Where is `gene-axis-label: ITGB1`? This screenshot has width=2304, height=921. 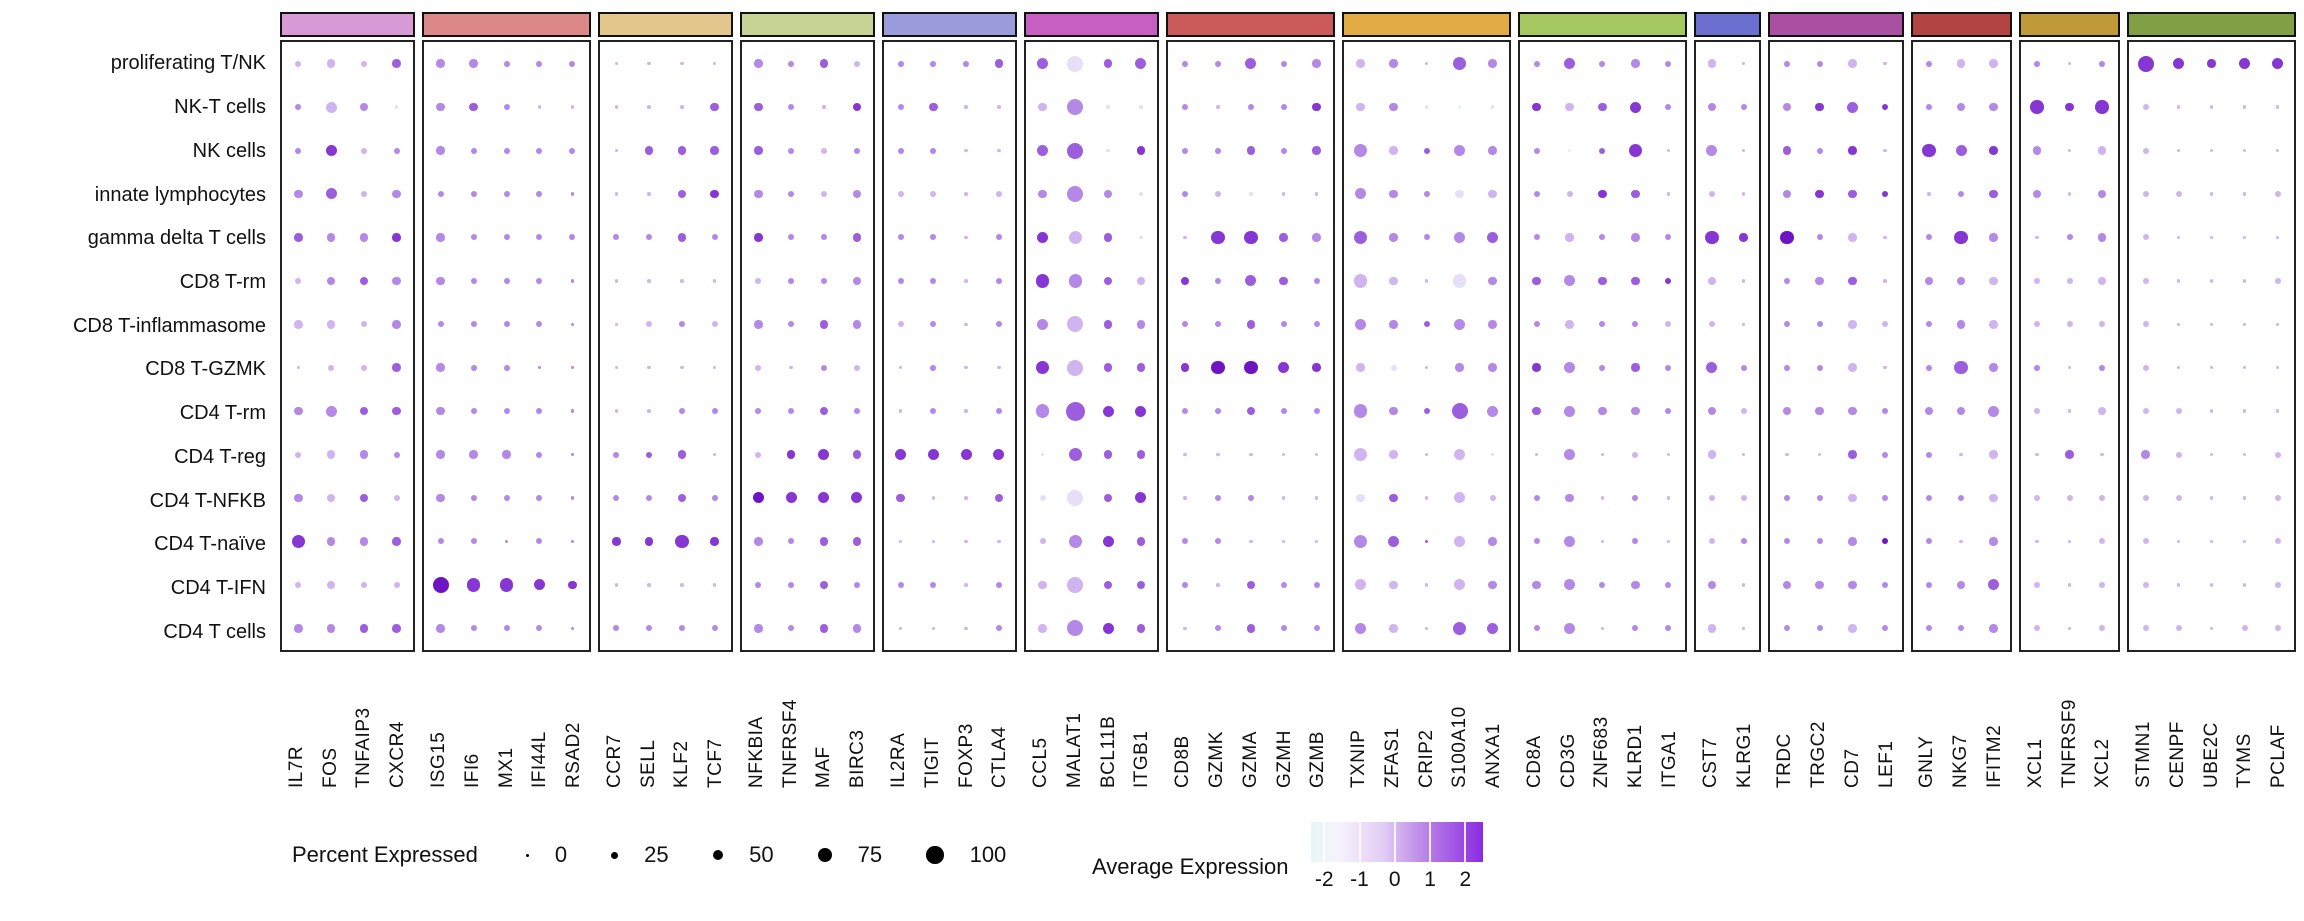
gene-axis-label: ITGB1 is located at coordinates (1142, 759).